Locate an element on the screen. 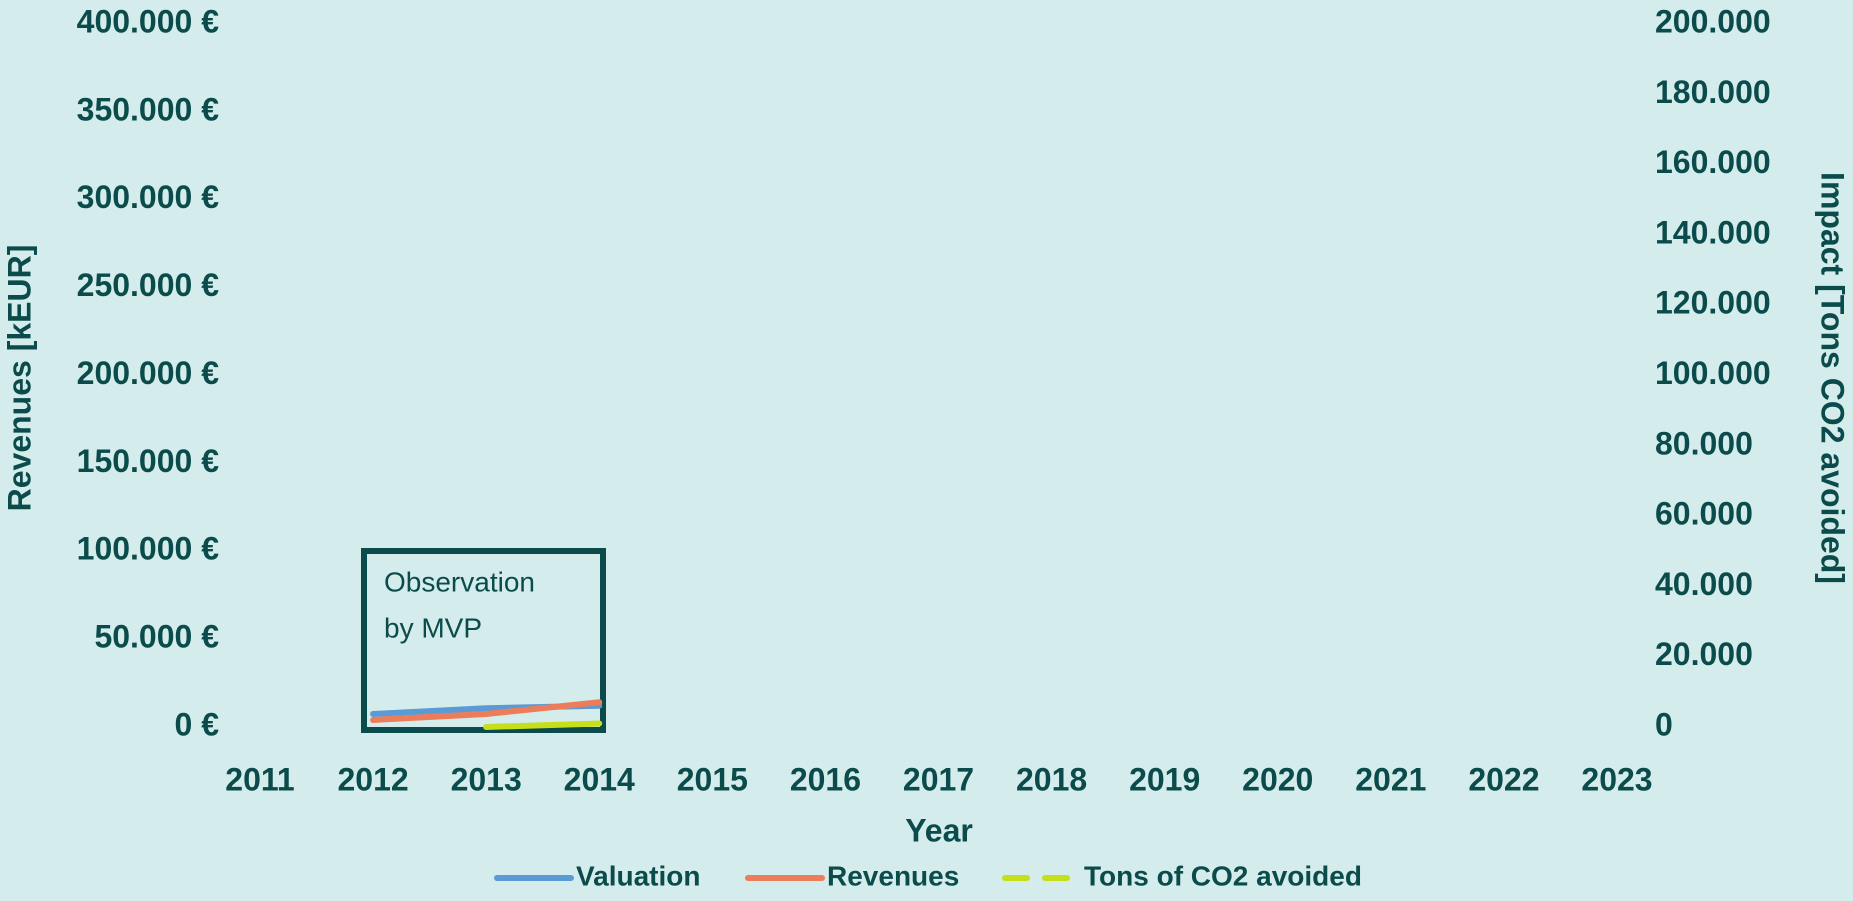 This screenshot has width=1853, height=901. y2-axis-title: Impact [Tons CO2 avoided] is located at coordinates (1833, 378).